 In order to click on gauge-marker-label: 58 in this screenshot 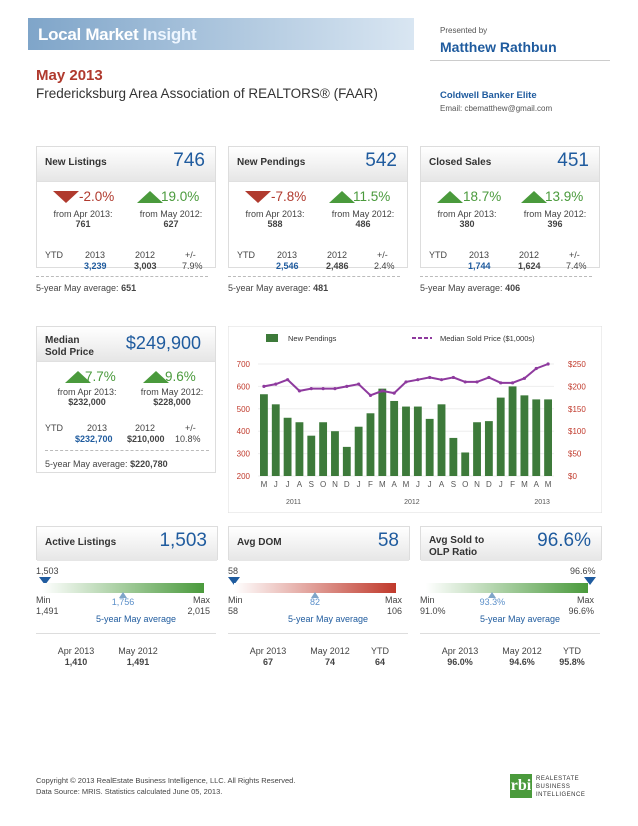, I will do `click(233, 571)`.